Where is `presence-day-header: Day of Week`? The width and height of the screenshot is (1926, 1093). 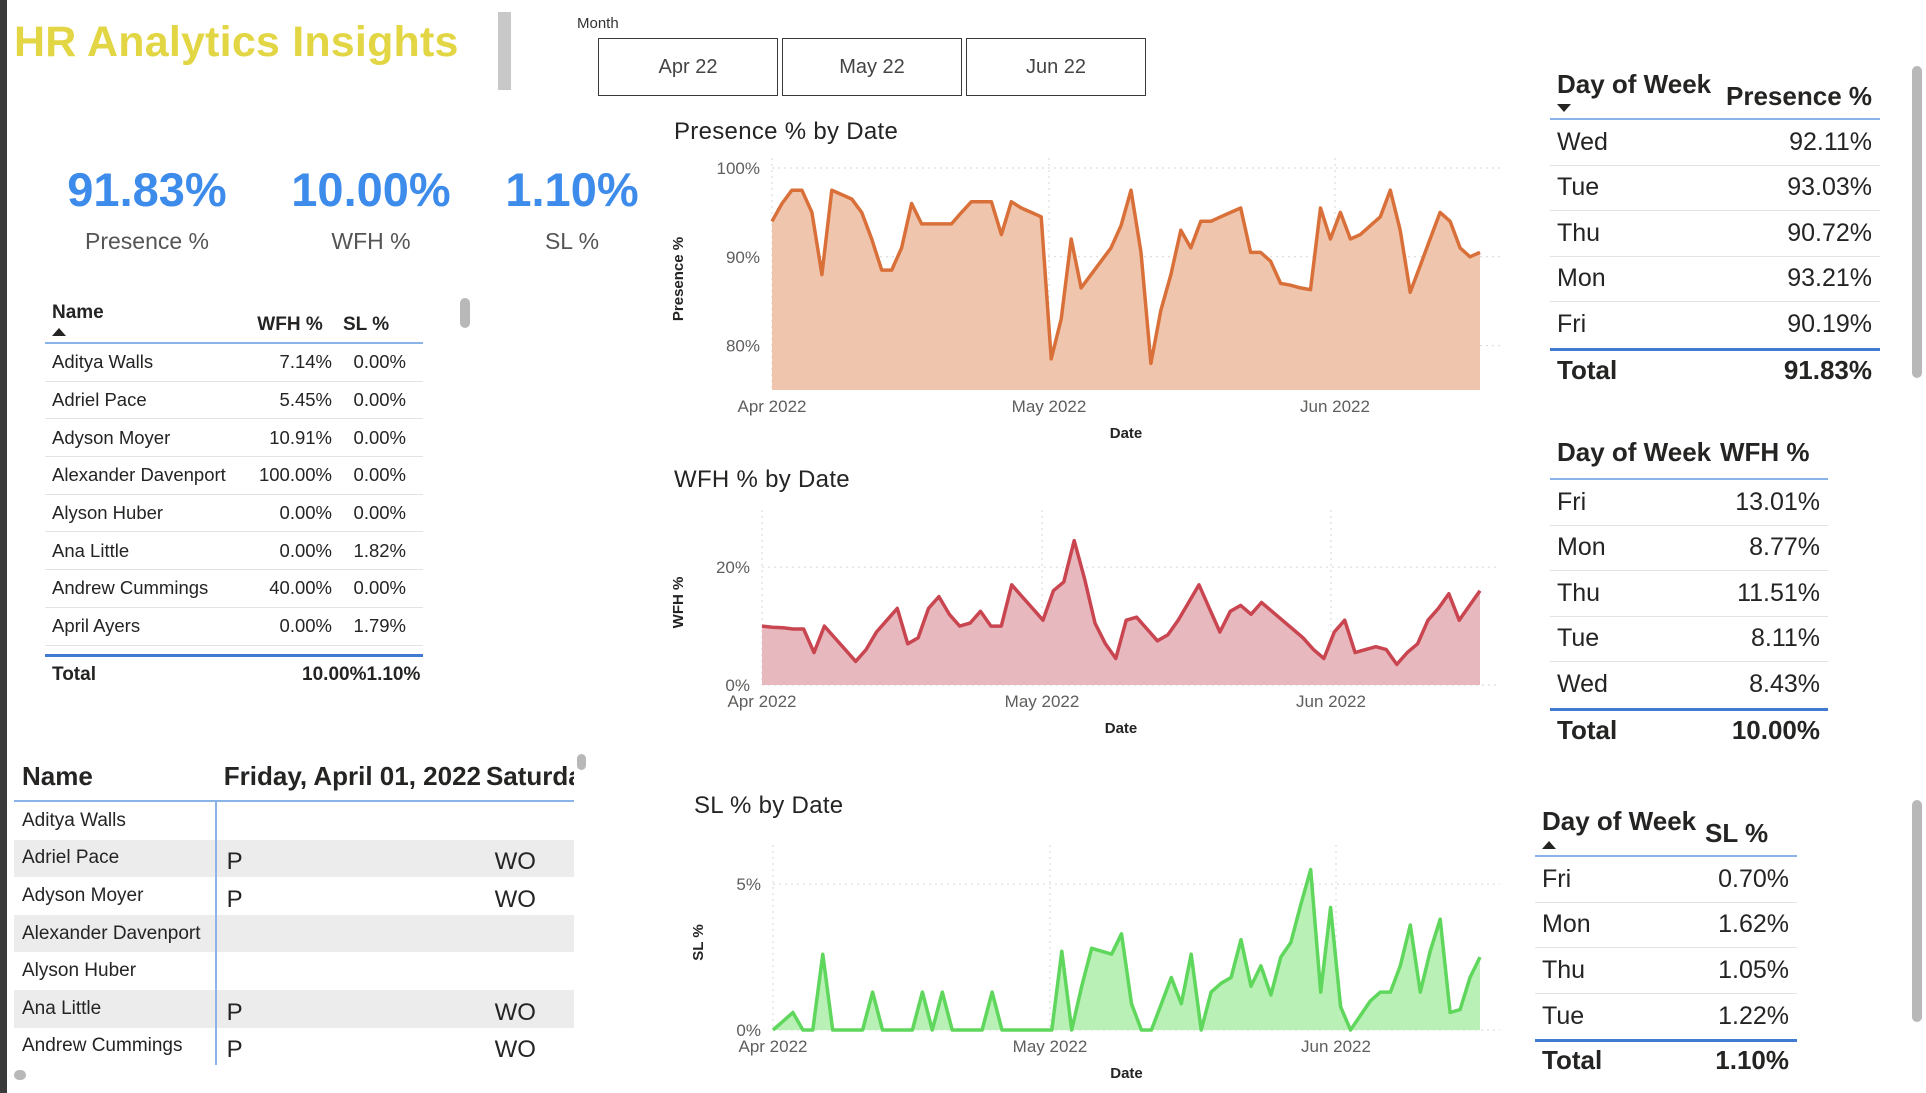
presence-day-header: Day of Week is located at coordinates (1635, 90).